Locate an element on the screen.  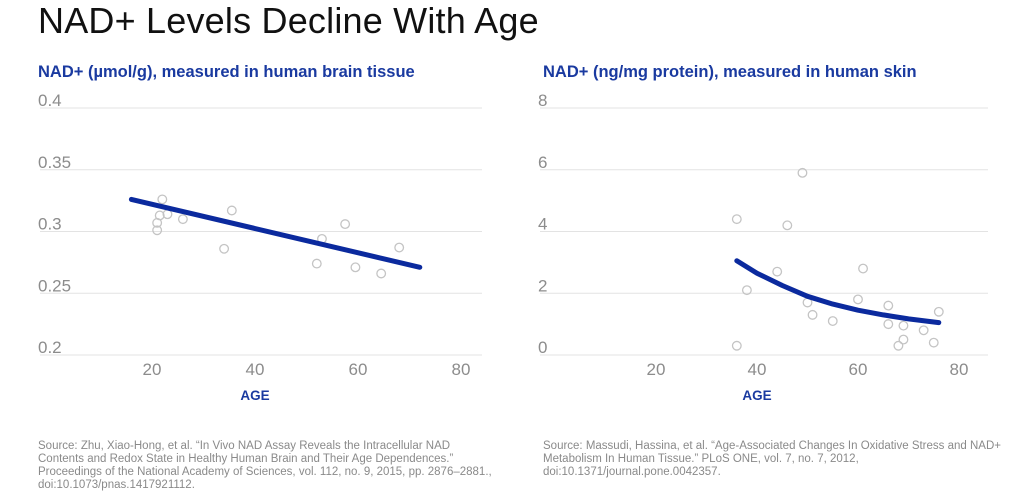
brain-x-tick-label: 40 is located at coordinates (255, 369).